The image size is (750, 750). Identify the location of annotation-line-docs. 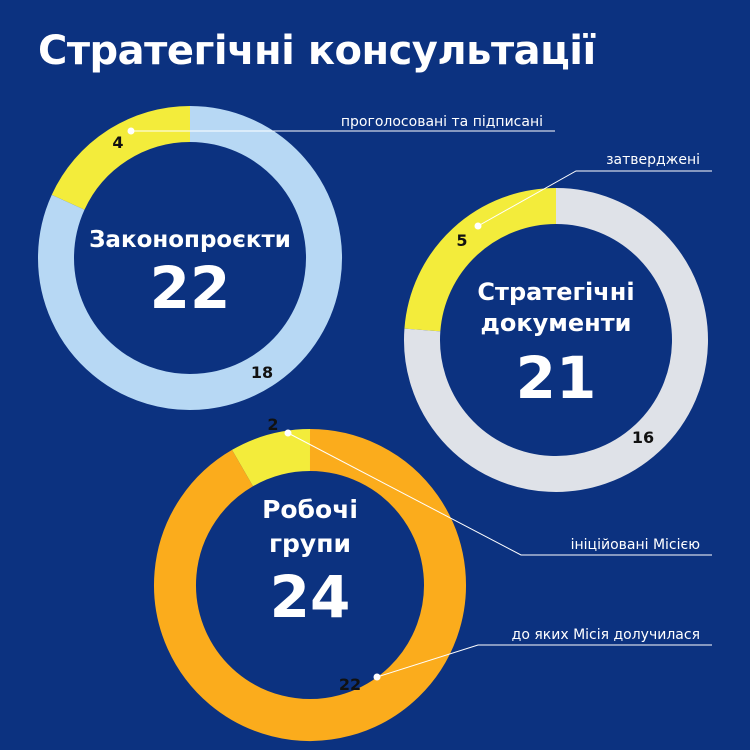
(594, 198).